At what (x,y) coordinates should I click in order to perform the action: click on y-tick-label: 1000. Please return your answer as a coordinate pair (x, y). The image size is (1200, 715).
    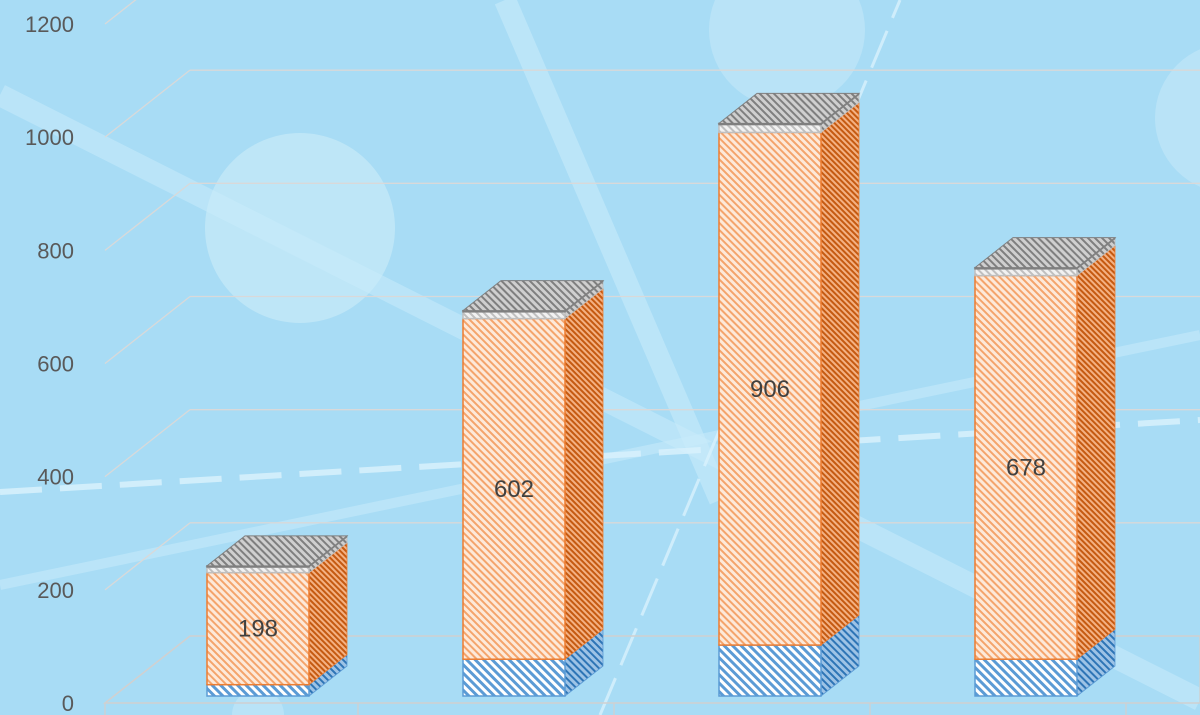
    Looking at the image, I should click on (49, 137).